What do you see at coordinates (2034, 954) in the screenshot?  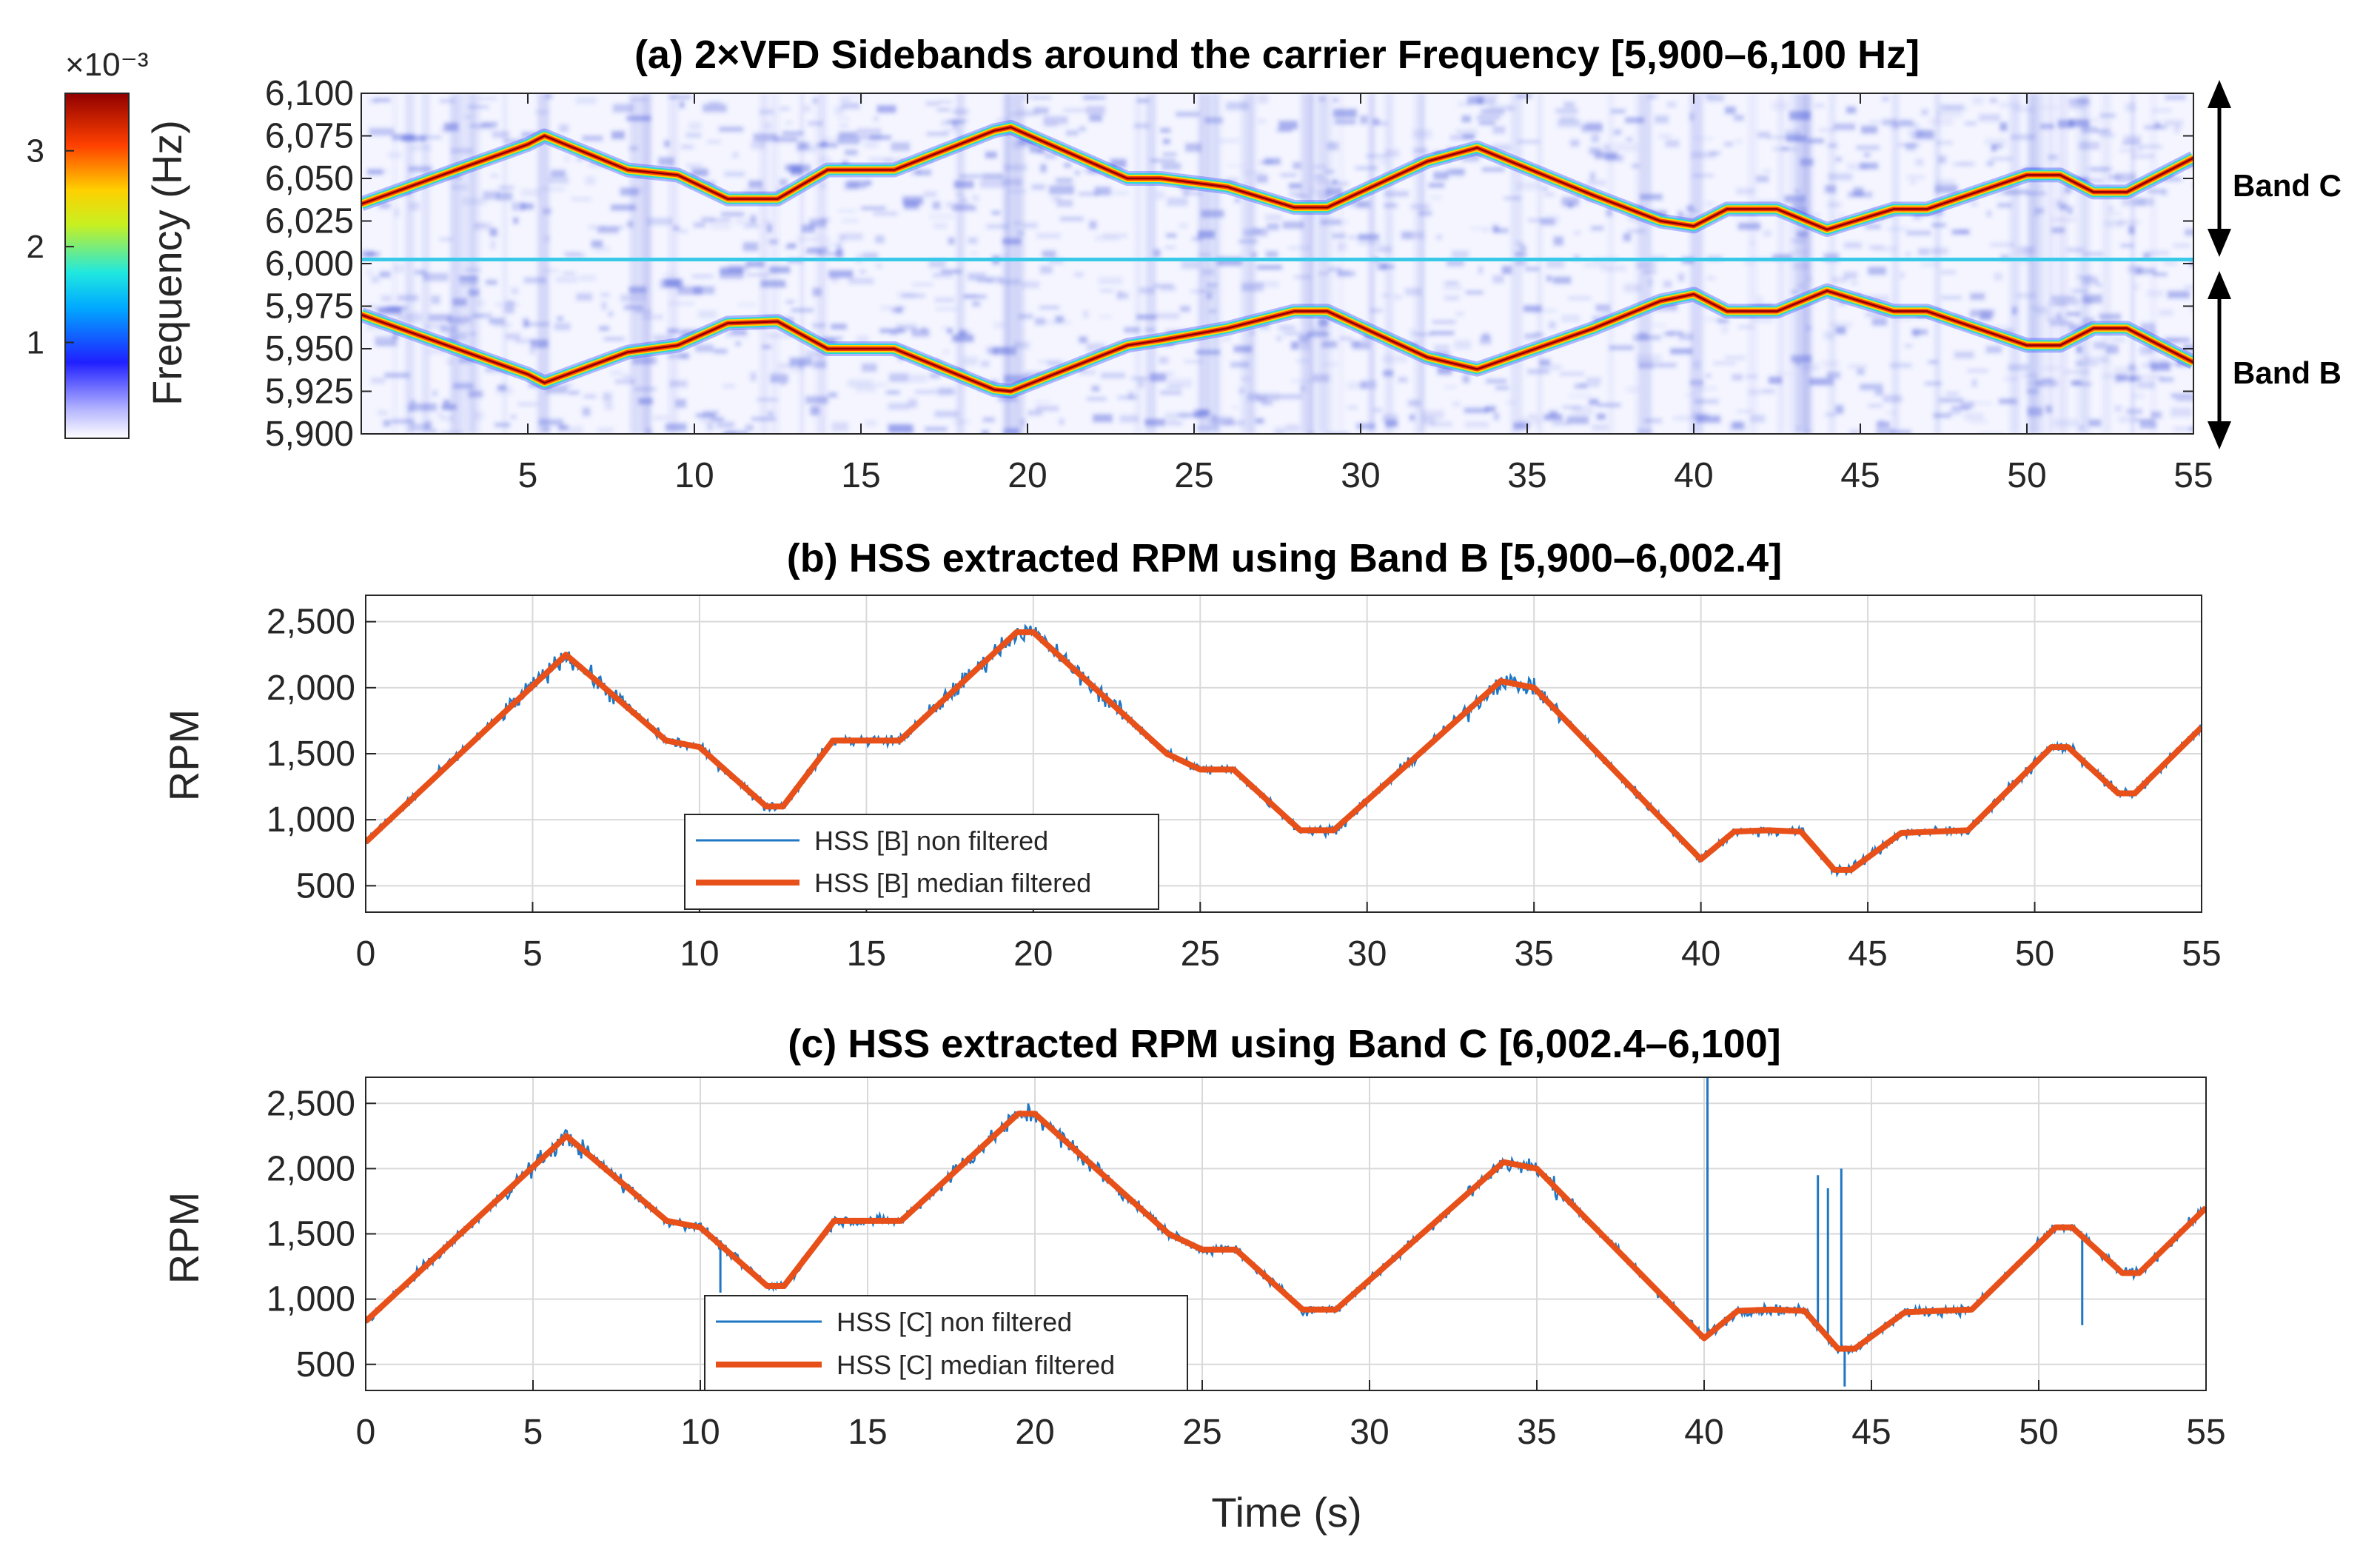 I see `x-tick-label: 50` at bounding box center [2034, 954].